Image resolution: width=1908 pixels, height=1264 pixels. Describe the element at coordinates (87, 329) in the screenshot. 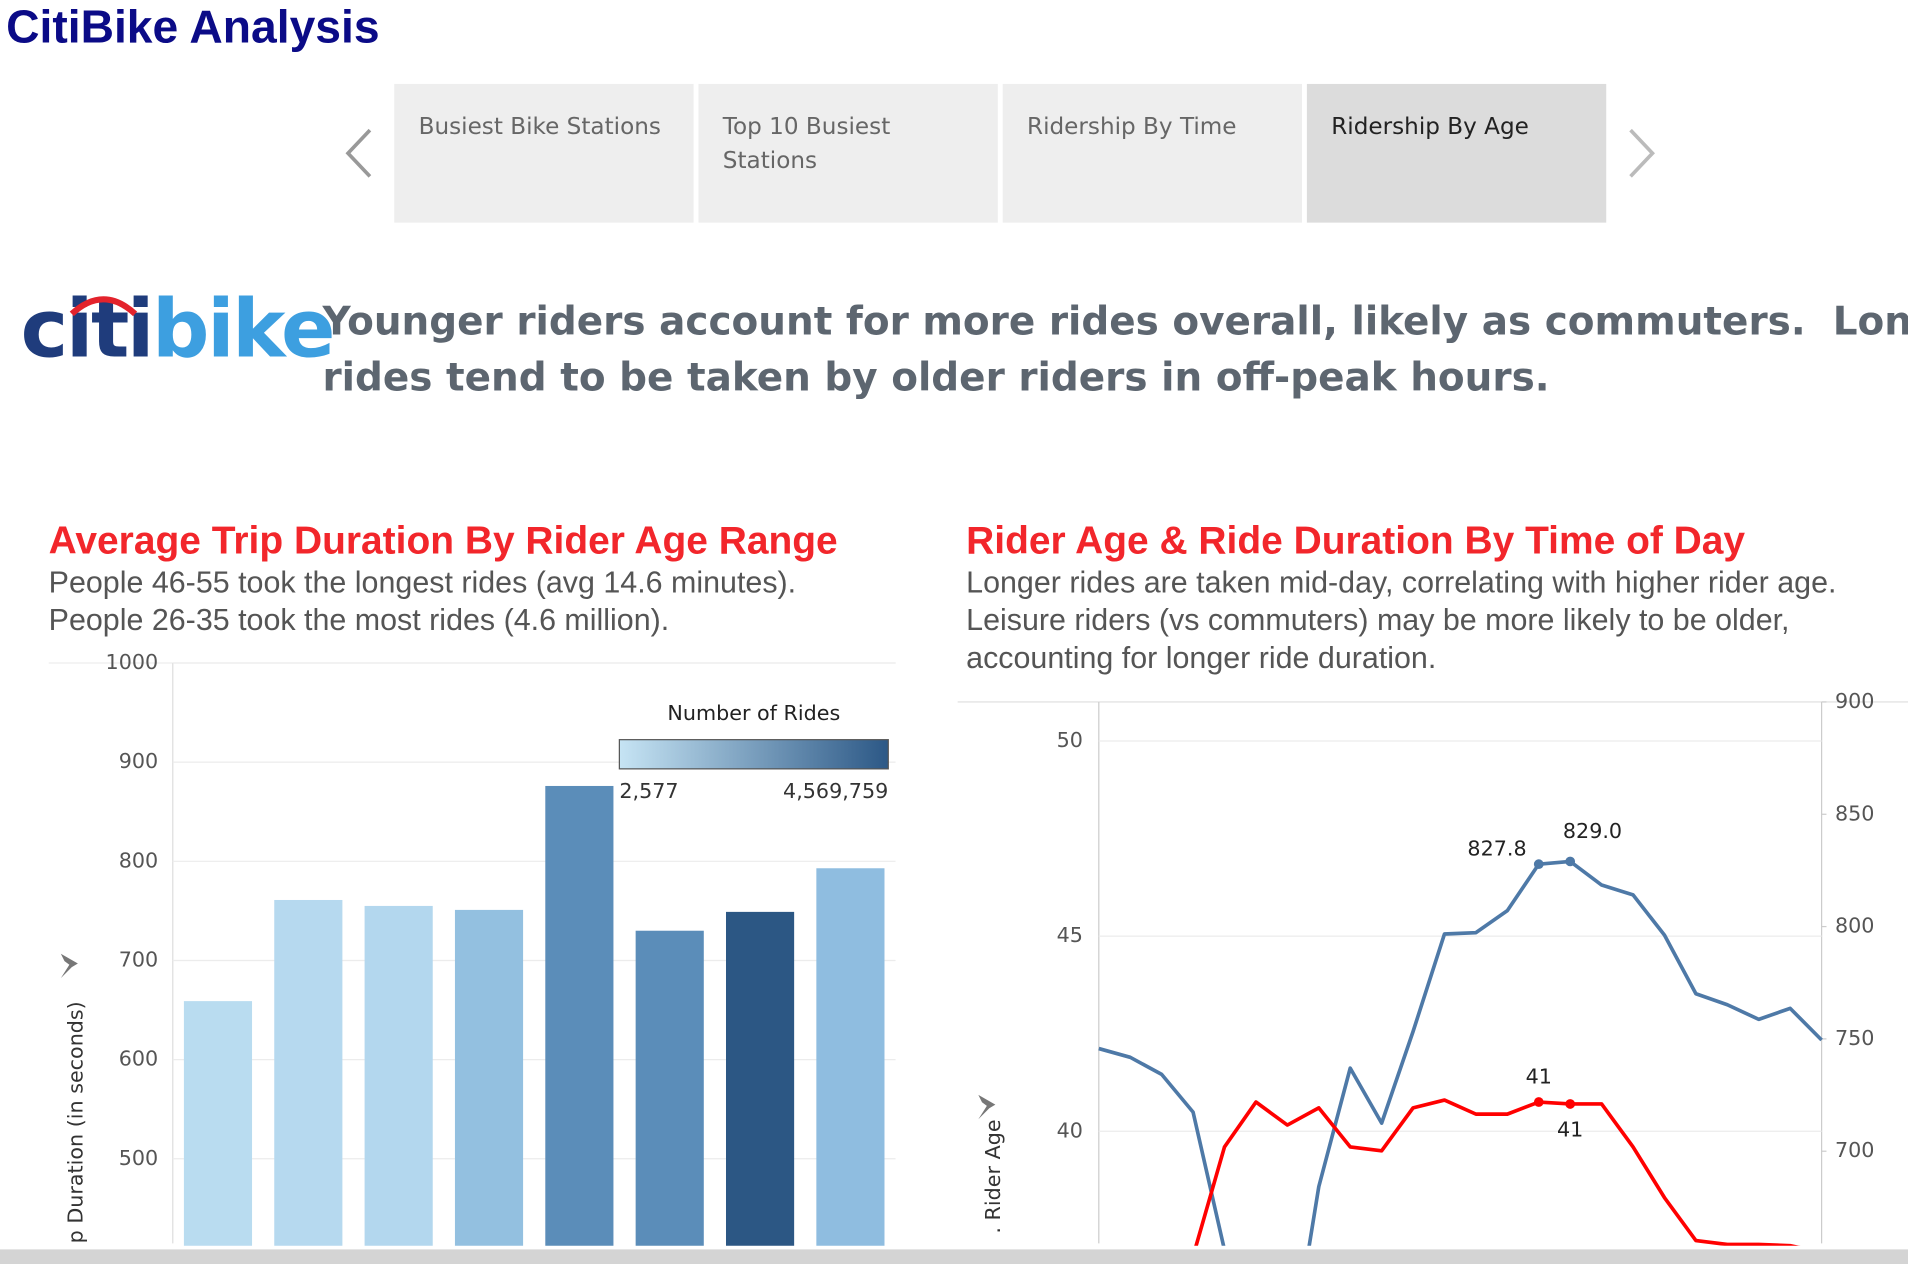

I see `logo-citi: citi` at that location.